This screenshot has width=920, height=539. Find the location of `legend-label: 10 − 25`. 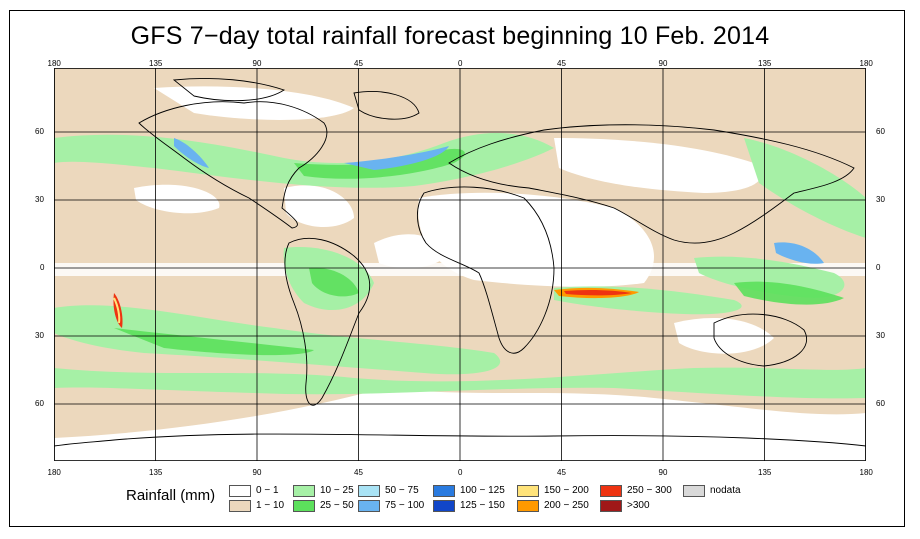

legend-label: 10 − 25 is located at coordinates (337, 490).